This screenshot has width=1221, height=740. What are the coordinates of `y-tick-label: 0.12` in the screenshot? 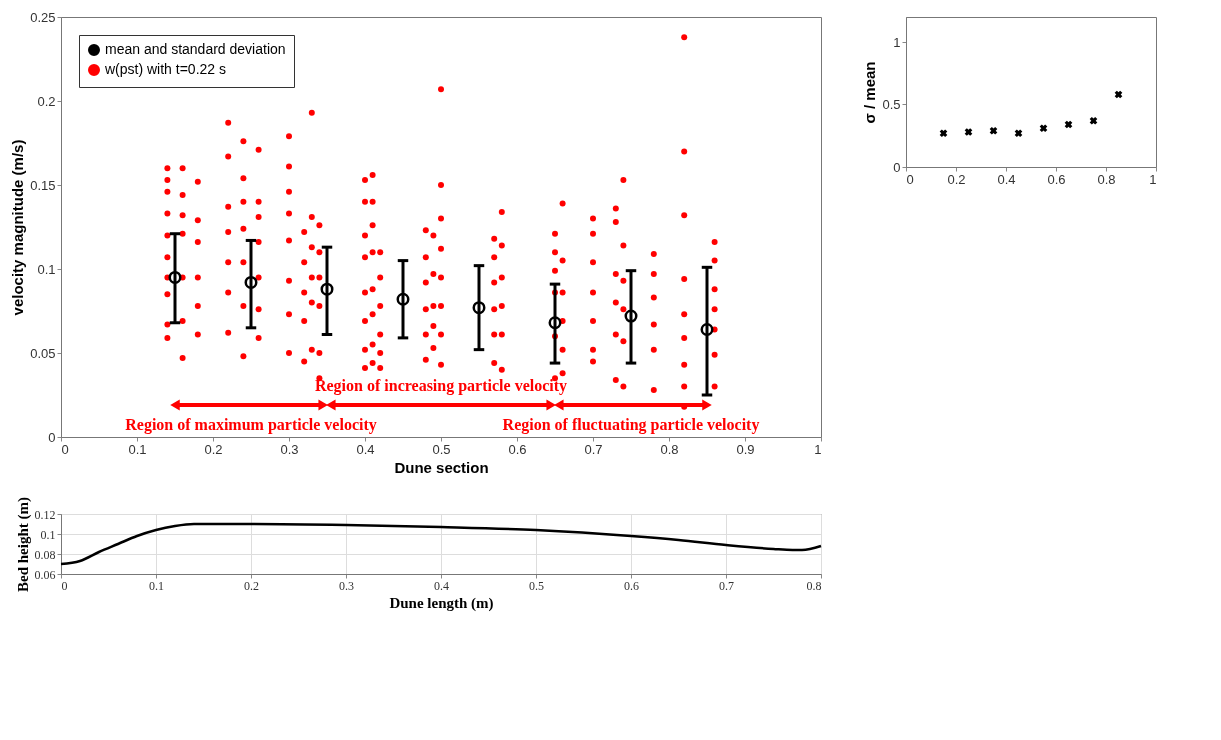 It's located at (45, 514).